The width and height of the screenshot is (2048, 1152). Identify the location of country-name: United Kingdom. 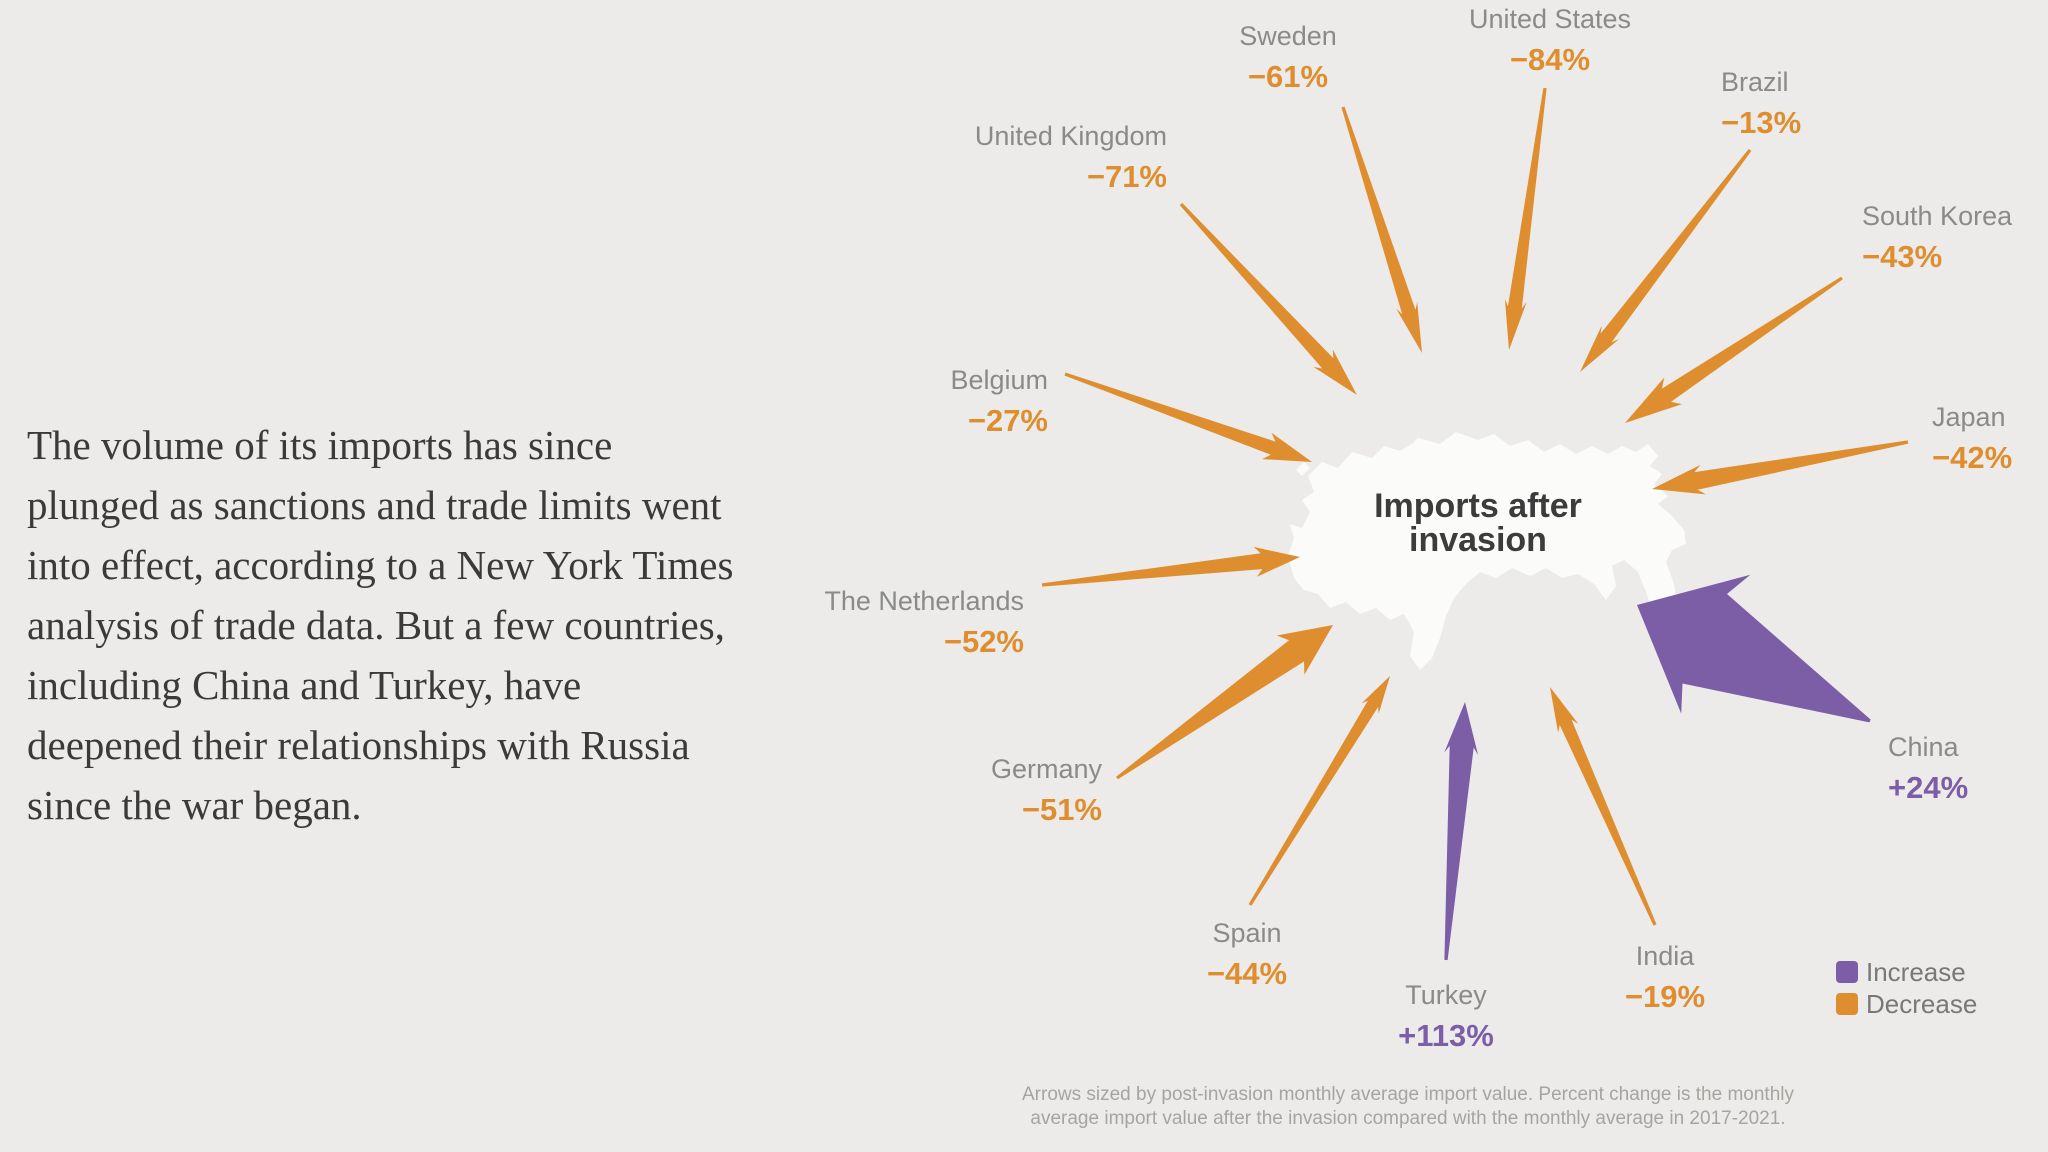
(1070, 136).